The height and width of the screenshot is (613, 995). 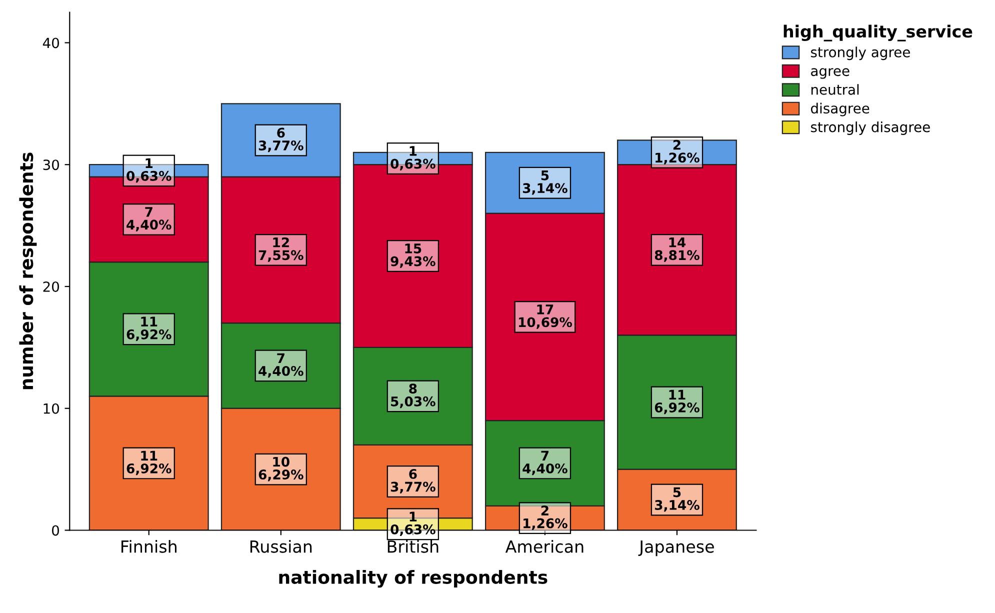 I want to click on legend-label: neutral, so click(x=835, y=89).